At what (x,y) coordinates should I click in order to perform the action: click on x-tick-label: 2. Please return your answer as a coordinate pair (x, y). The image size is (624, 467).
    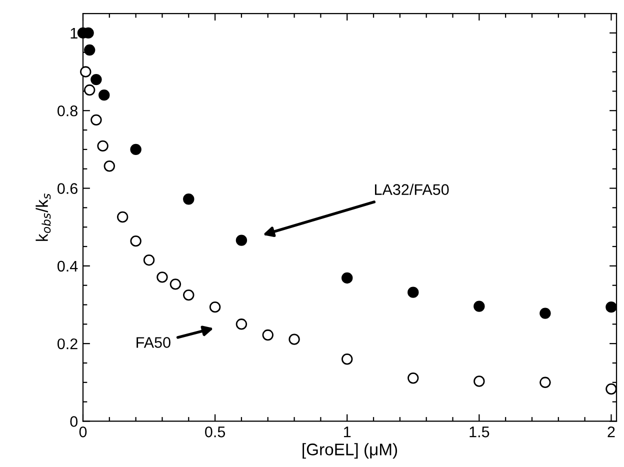
    Looking at the image, I should click on (611, 432).